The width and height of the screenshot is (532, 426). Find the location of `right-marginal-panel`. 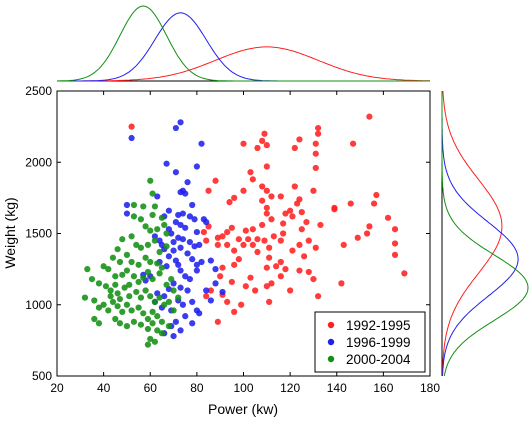

right-marginal-panel is located at coordinates (485, 234).